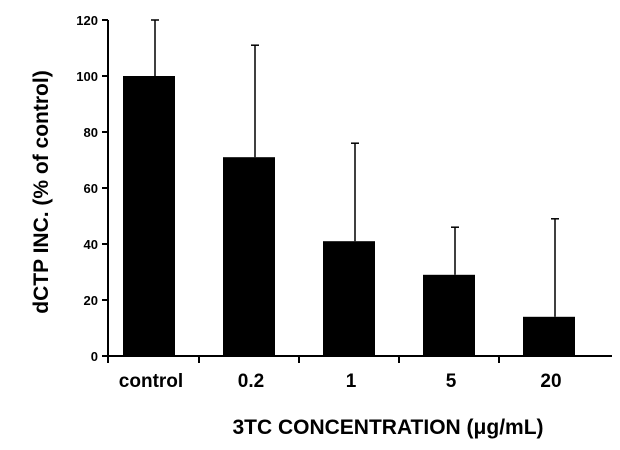 The width and height of the screenshot is (620, 450). Describe the element at coordinates (351, 381) in the screenshot. I see `x-category-label: 1` at that location.